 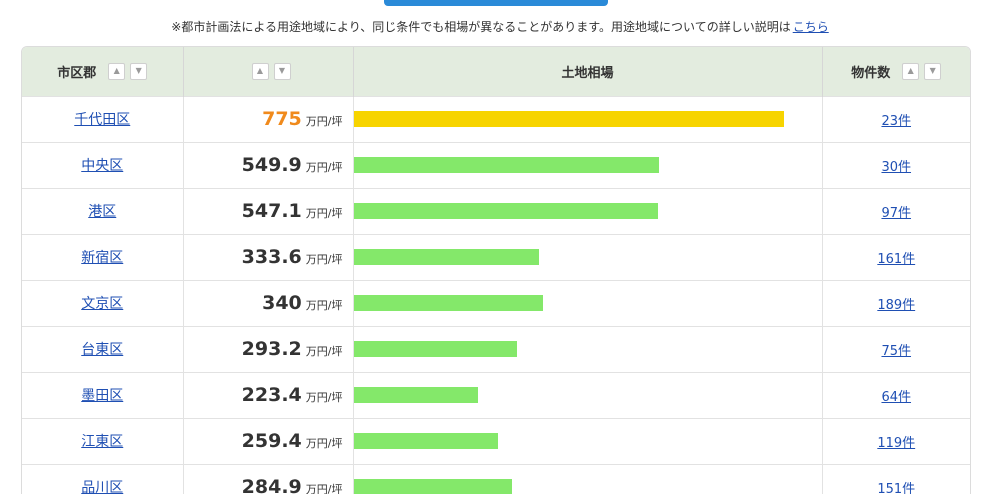 I want to click on count-cell: 161件, so click(x=896, y=256).